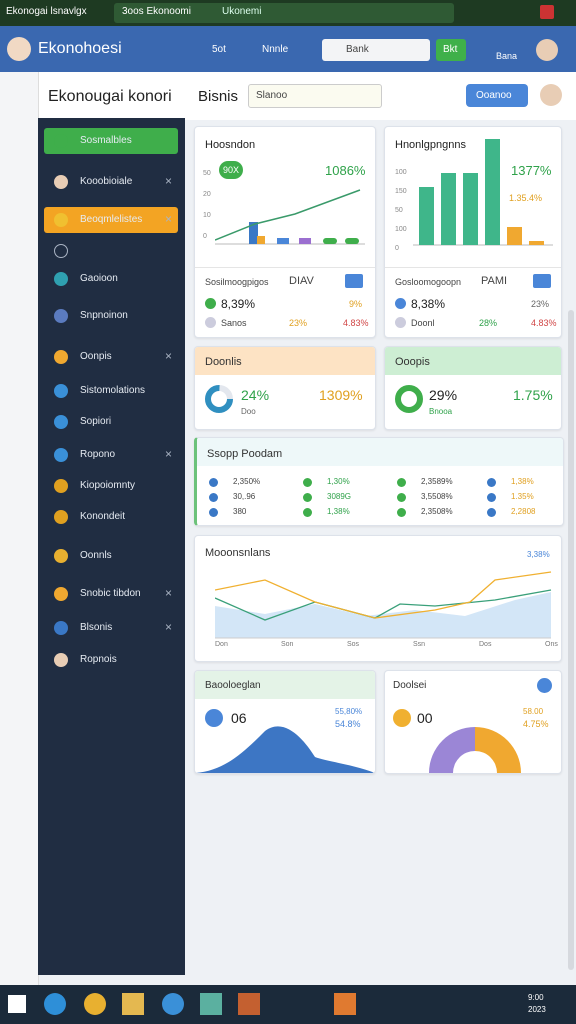 The image size is (576, 1024). Describe the element at coordinates (111, 486) in the screenshot. I see `sidebar-item: Kiopoiomnty` at that location.